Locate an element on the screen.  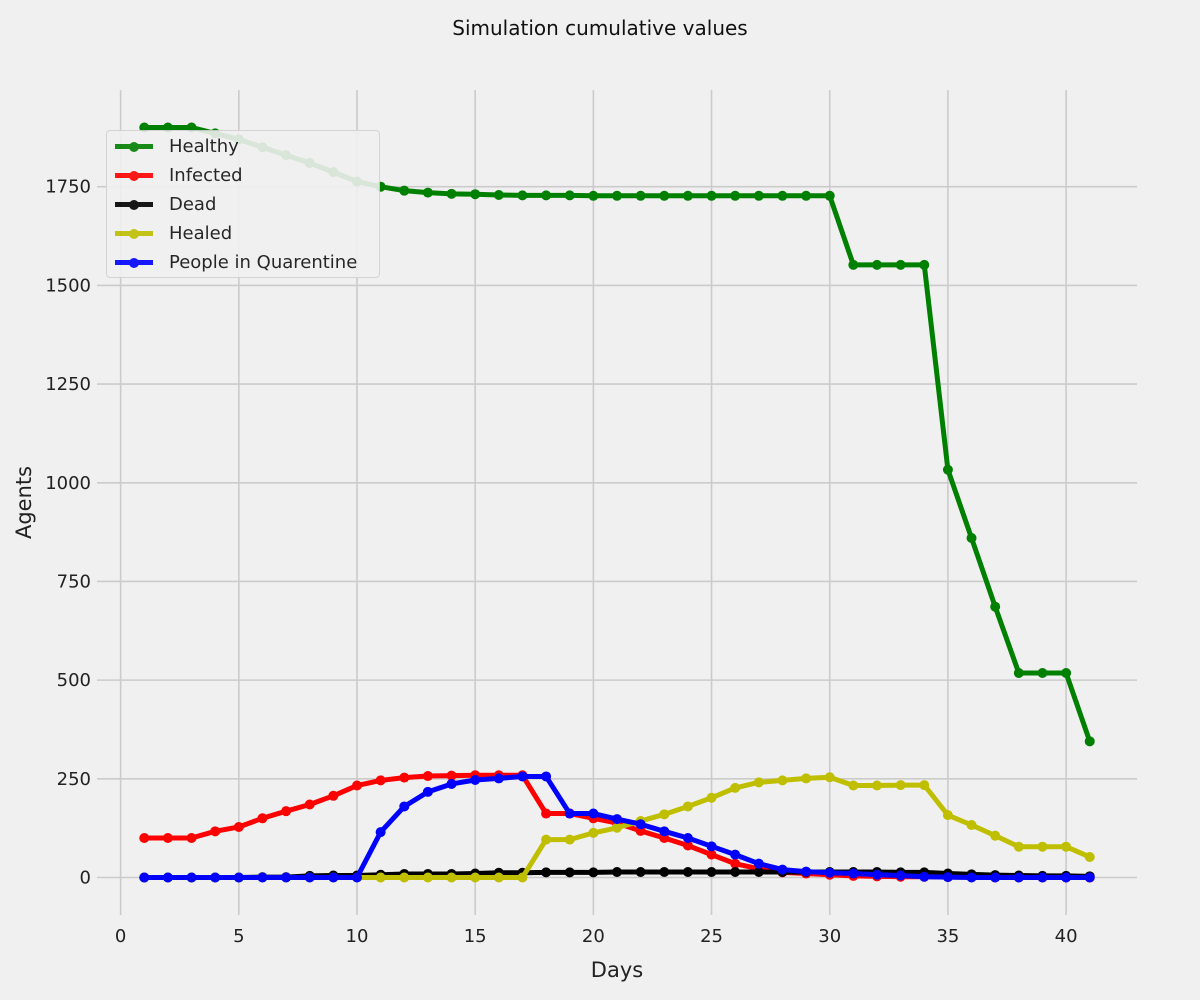
legend-item: People in Quarentine is located at coordinates (236, 262).